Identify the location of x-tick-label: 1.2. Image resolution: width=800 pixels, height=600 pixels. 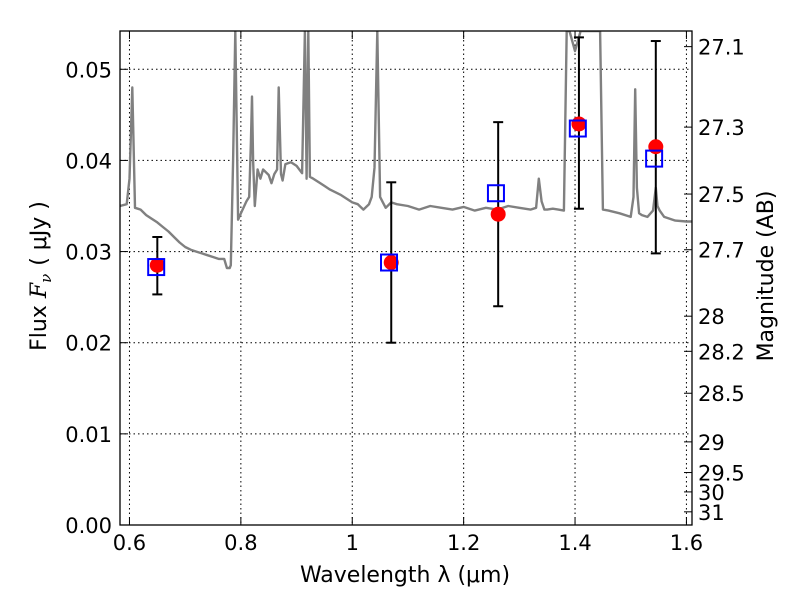
(463, 543).